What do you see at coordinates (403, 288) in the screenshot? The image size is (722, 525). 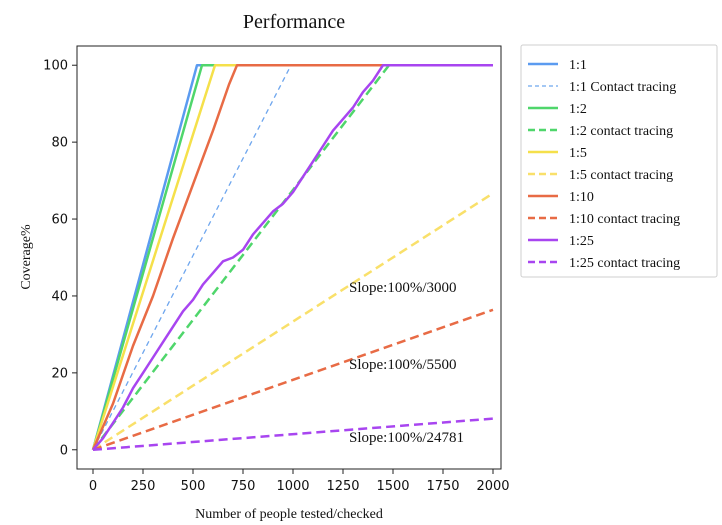 I see `slope-annotation-0: Slope:100%/3000` at bounding box center [403, 288].